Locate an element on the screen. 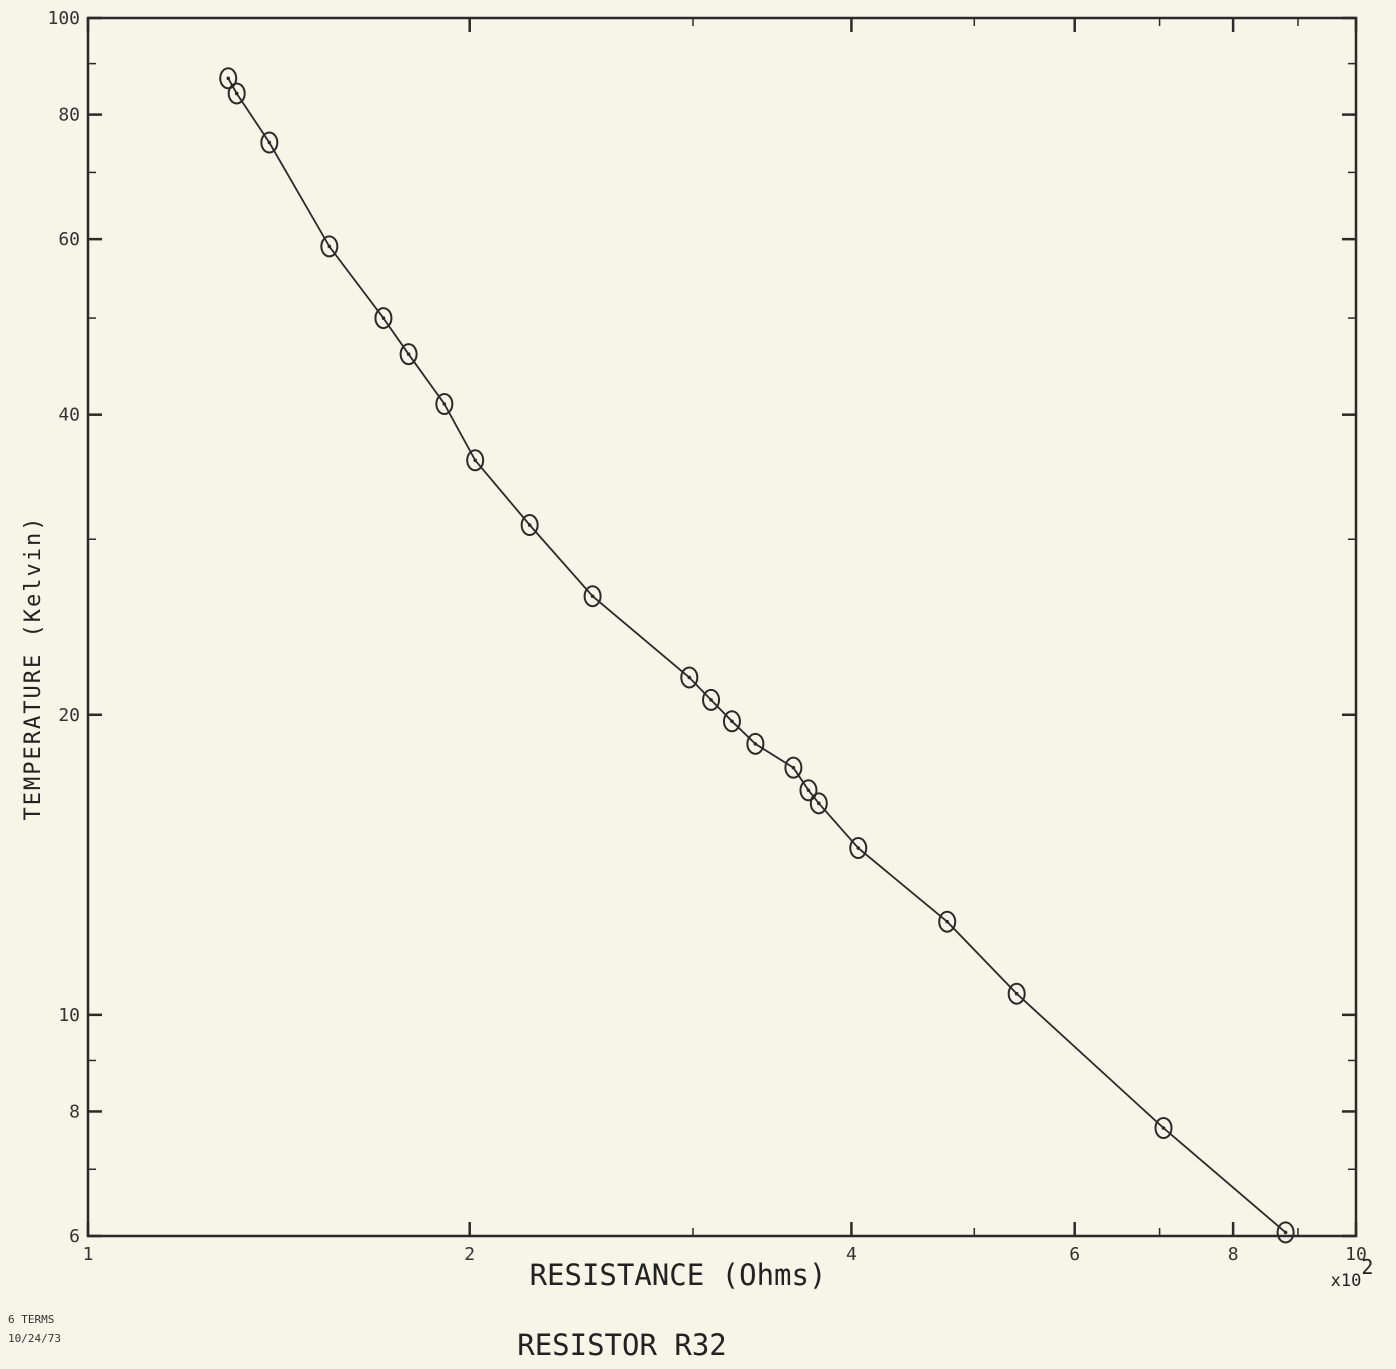 The height and width of the screenshot is (1369, 1396). footnote-date: 10/24/73 is located at coordinates (34, 1338).